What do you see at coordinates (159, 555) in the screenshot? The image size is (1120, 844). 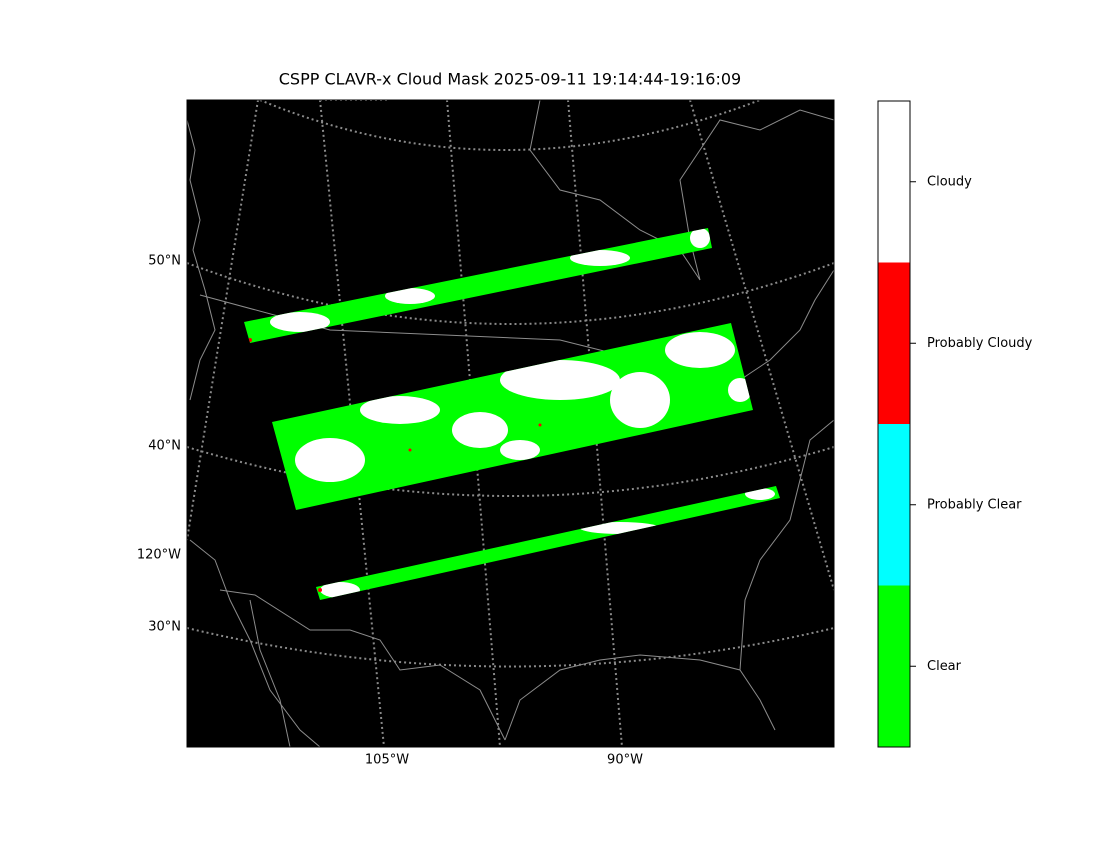 I see `left-label: 120°W` at bounding box center [159, 555].